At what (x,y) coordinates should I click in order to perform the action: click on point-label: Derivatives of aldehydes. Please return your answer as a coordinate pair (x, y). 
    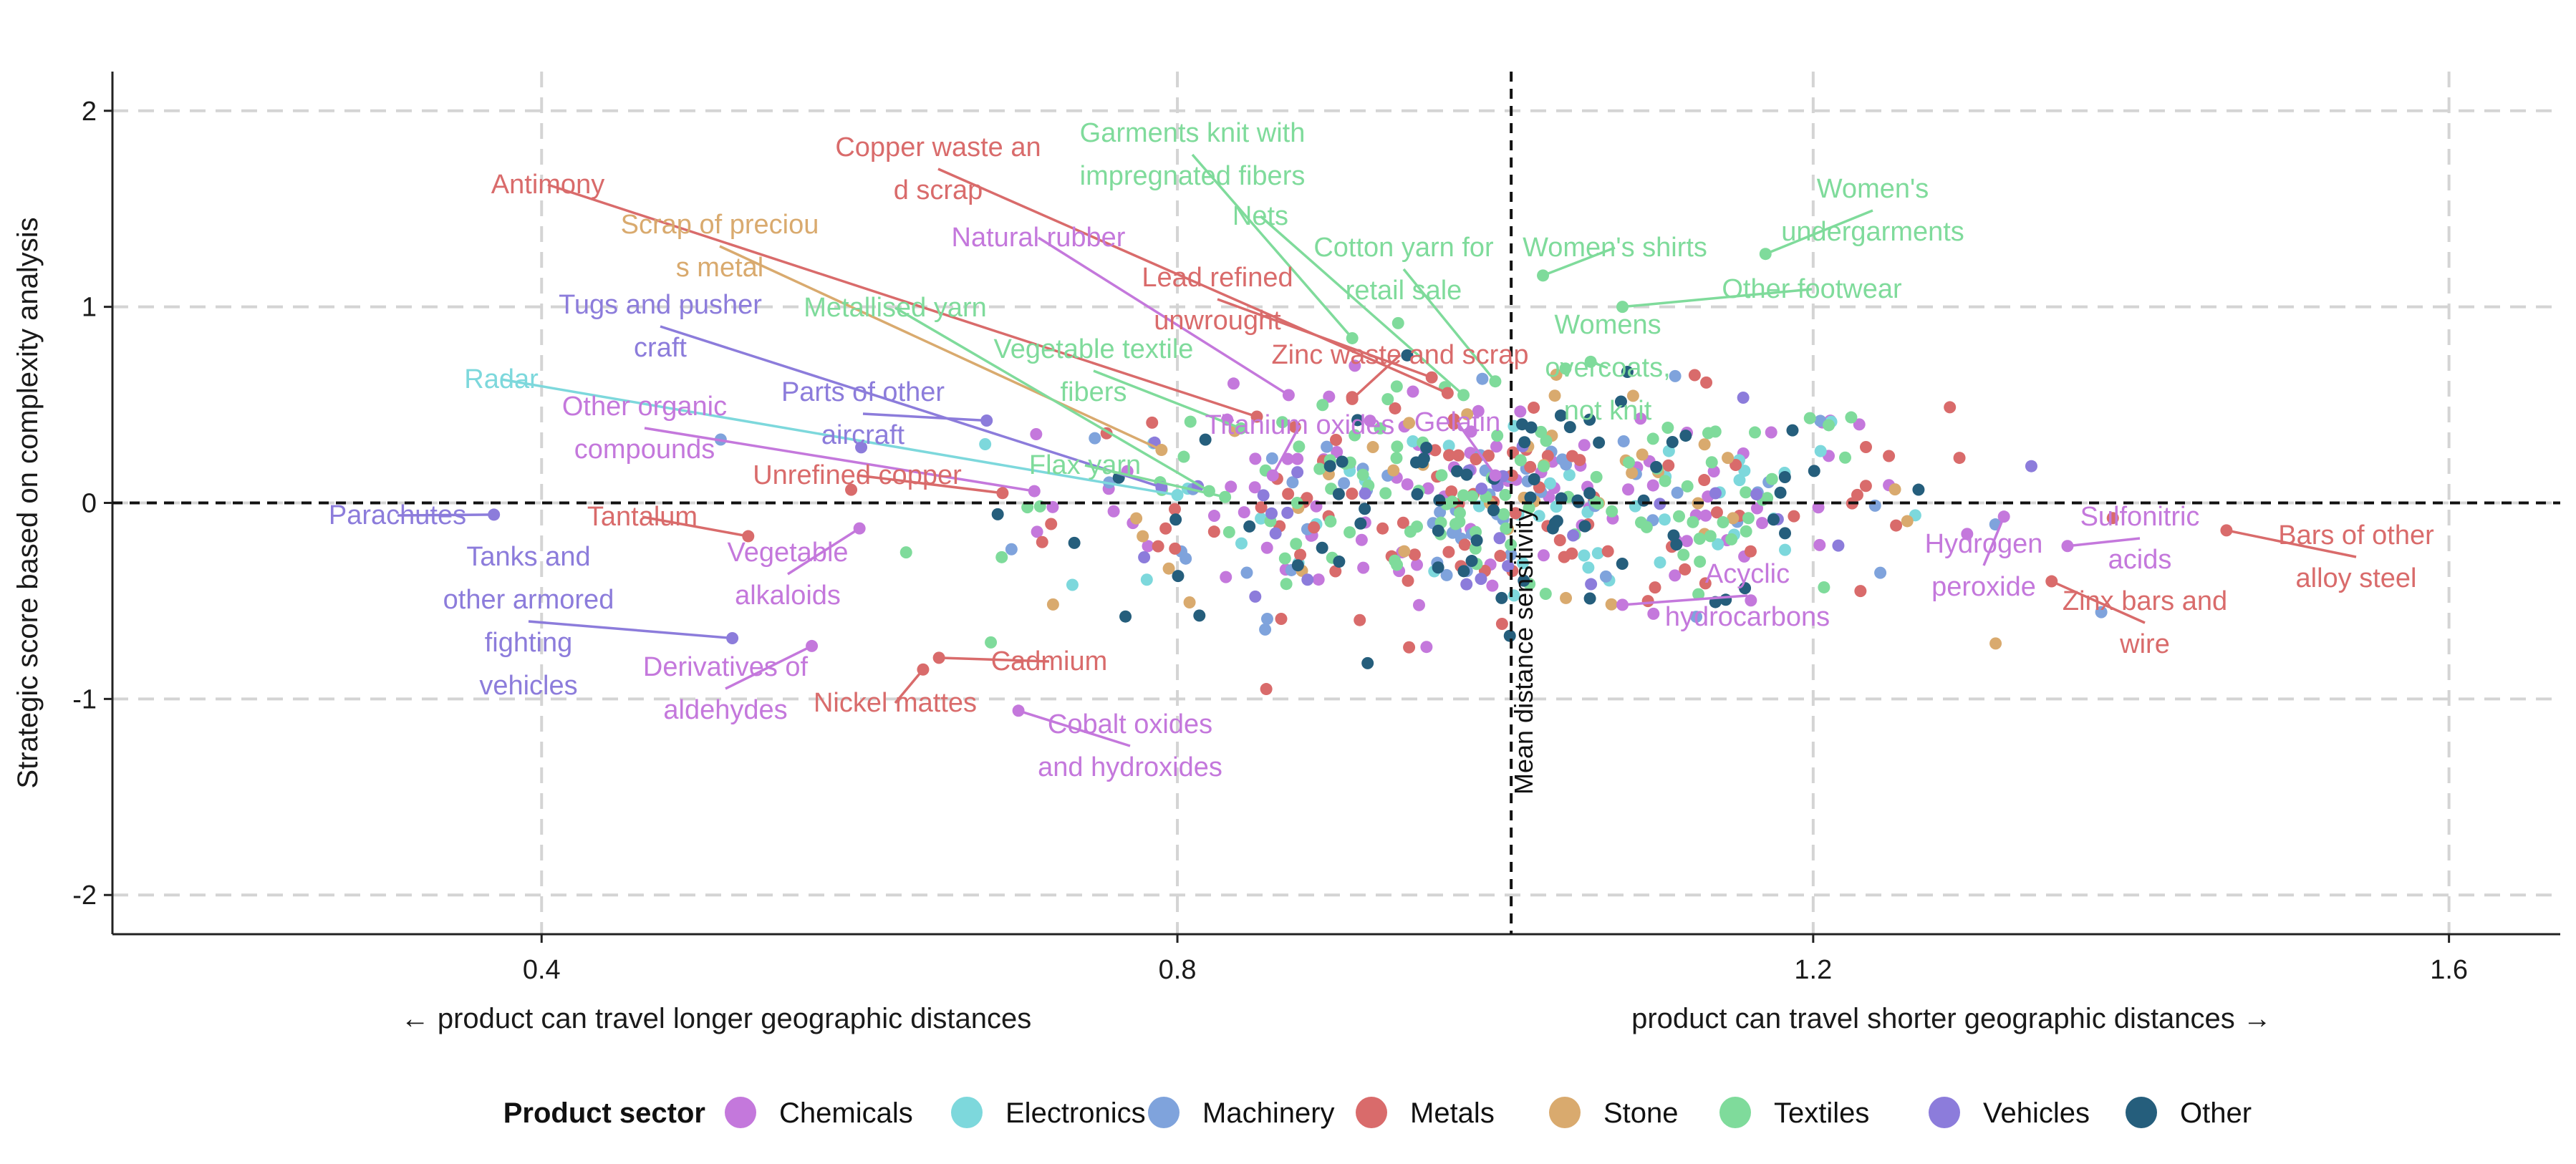
    Looking at the image, I should click on (726, 688).